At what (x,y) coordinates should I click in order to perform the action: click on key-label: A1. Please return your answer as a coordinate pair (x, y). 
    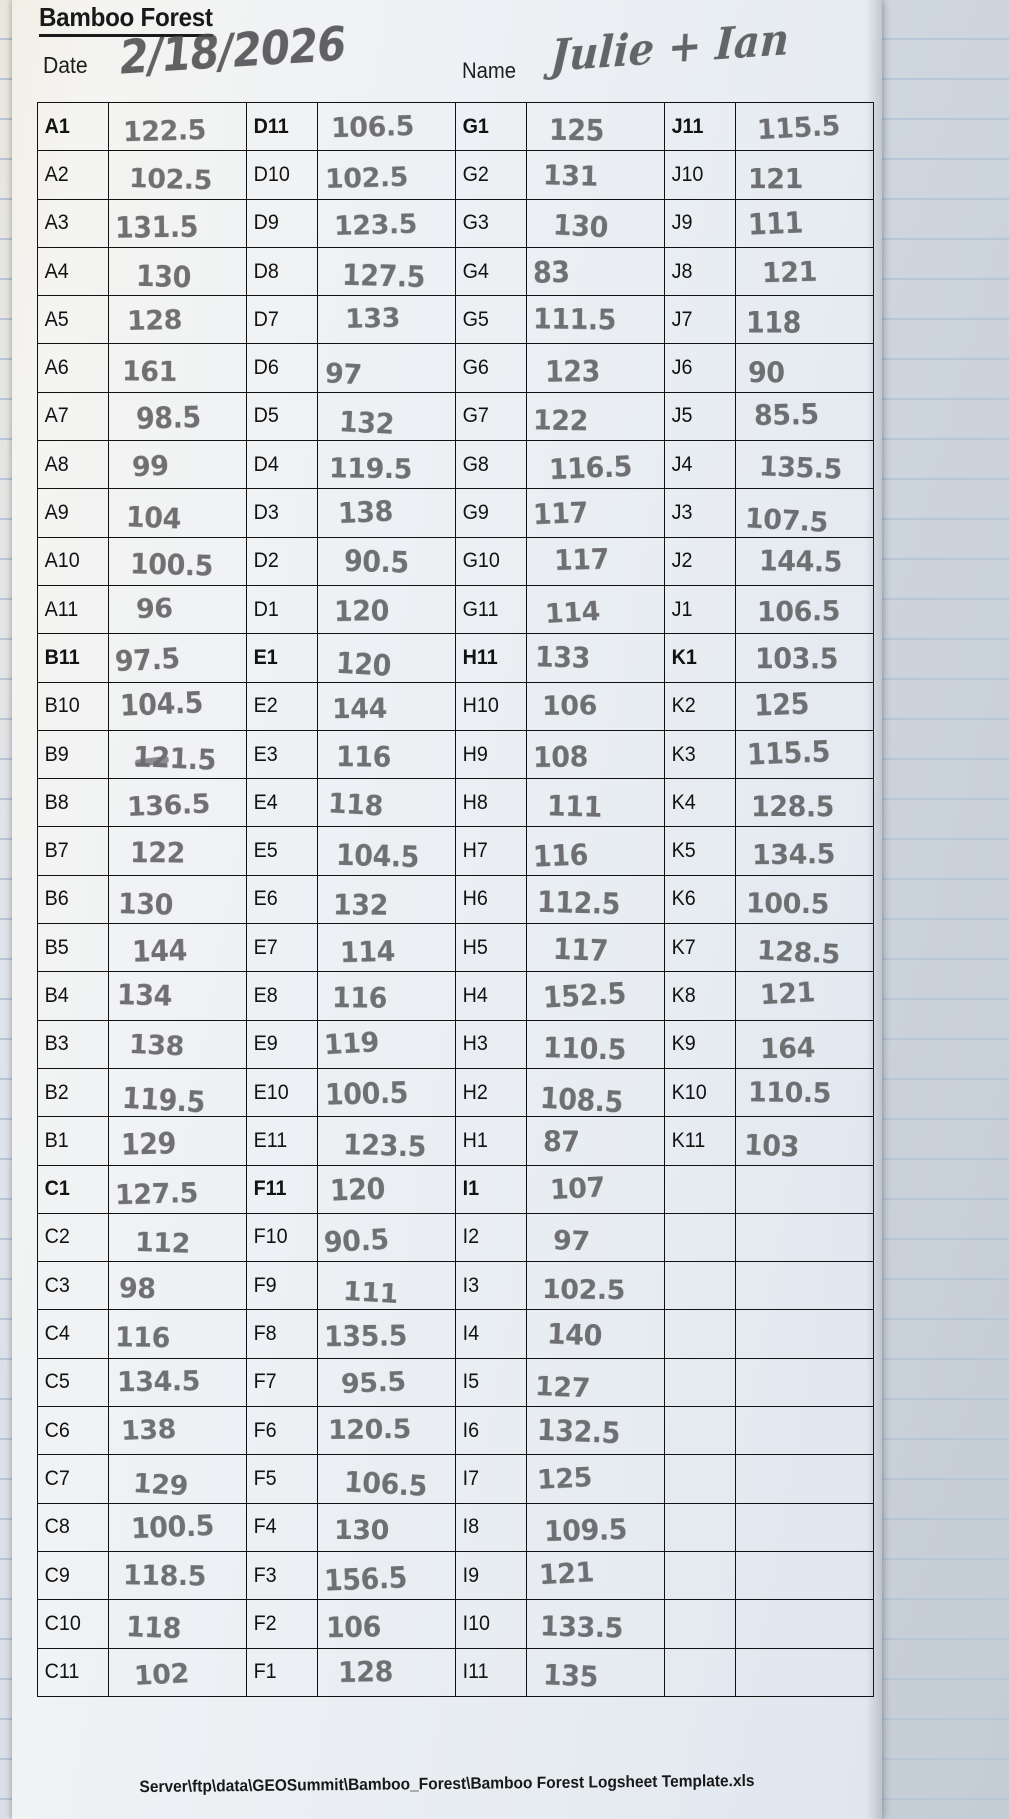
    Looking at the image, I should click on (57, 126).